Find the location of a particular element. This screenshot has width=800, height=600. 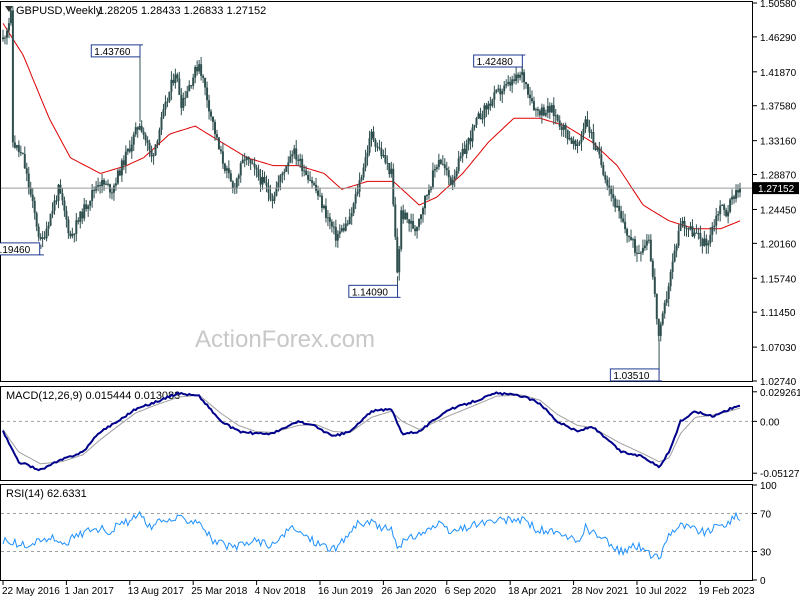

price-axis-label: 1.20160 is located at coordinates (778, 244).